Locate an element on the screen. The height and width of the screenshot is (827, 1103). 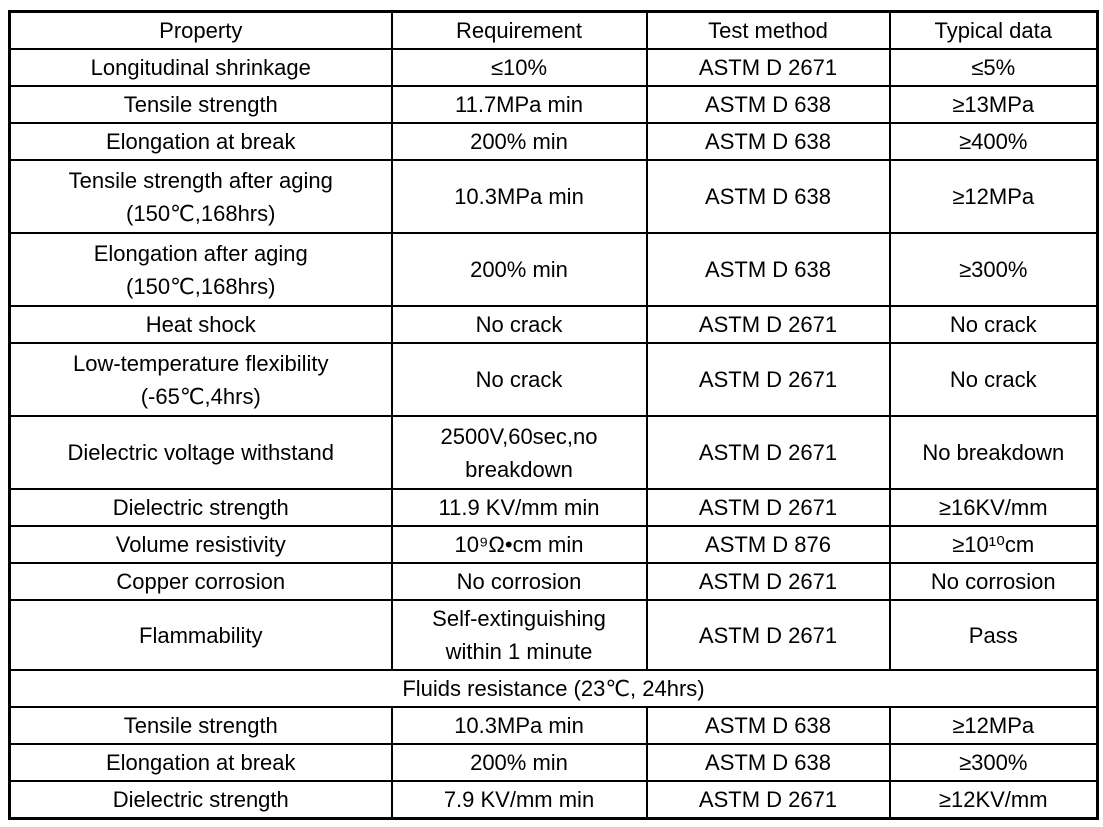
typical-data-cell: ≥13MPa is located at coordinates (993, 104).